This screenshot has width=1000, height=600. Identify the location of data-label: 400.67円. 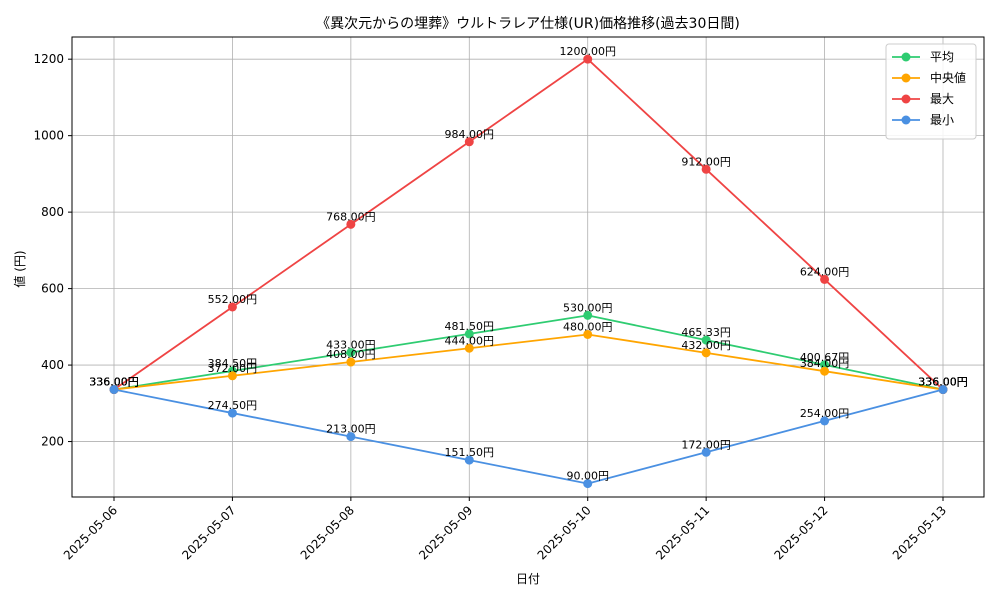
(825, 357).